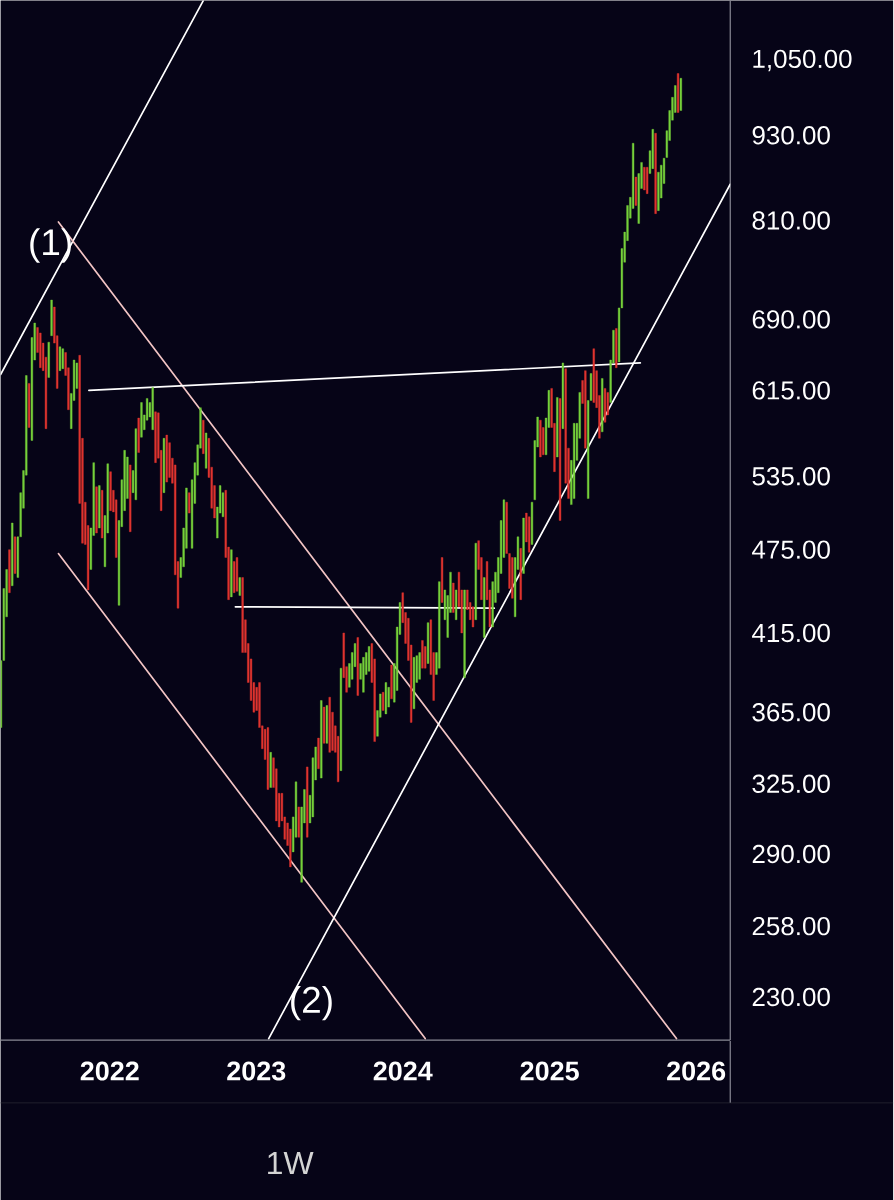 The height and width of the screenshot is (1200, 894). I want to click on y-tick-label: 325.00, so click(791, 783).